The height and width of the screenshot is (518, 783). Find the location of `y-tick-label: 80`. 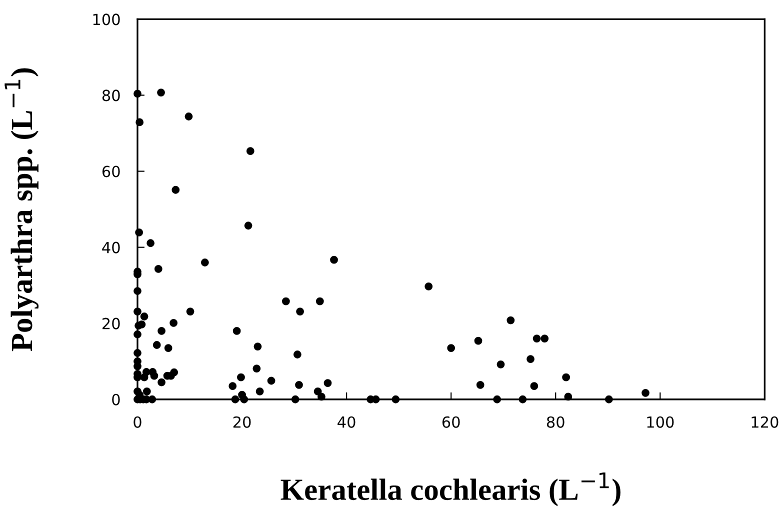

y-tick-label: 80 is located at coordinates (111, 96).